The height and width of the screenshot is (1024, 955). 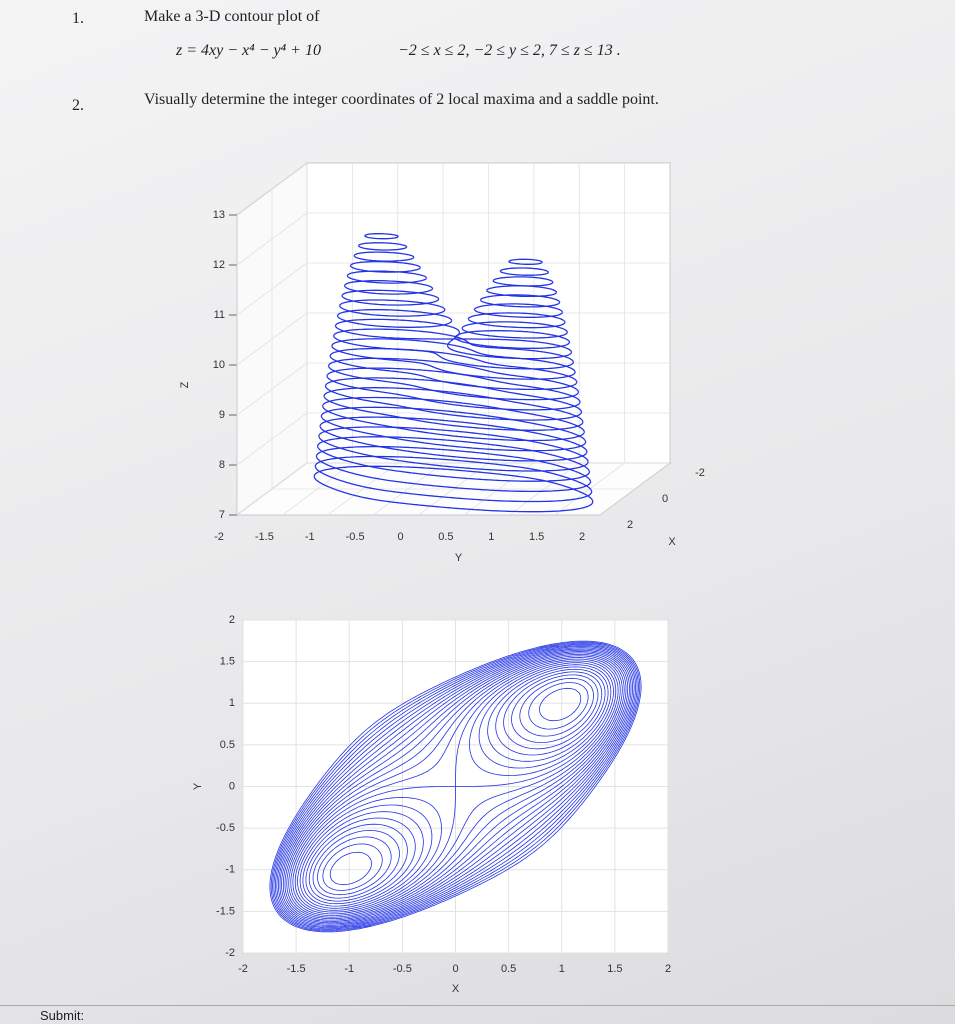 I want to click on item-text: Make a 3-D contour plot of, so click(x=232, y=16).